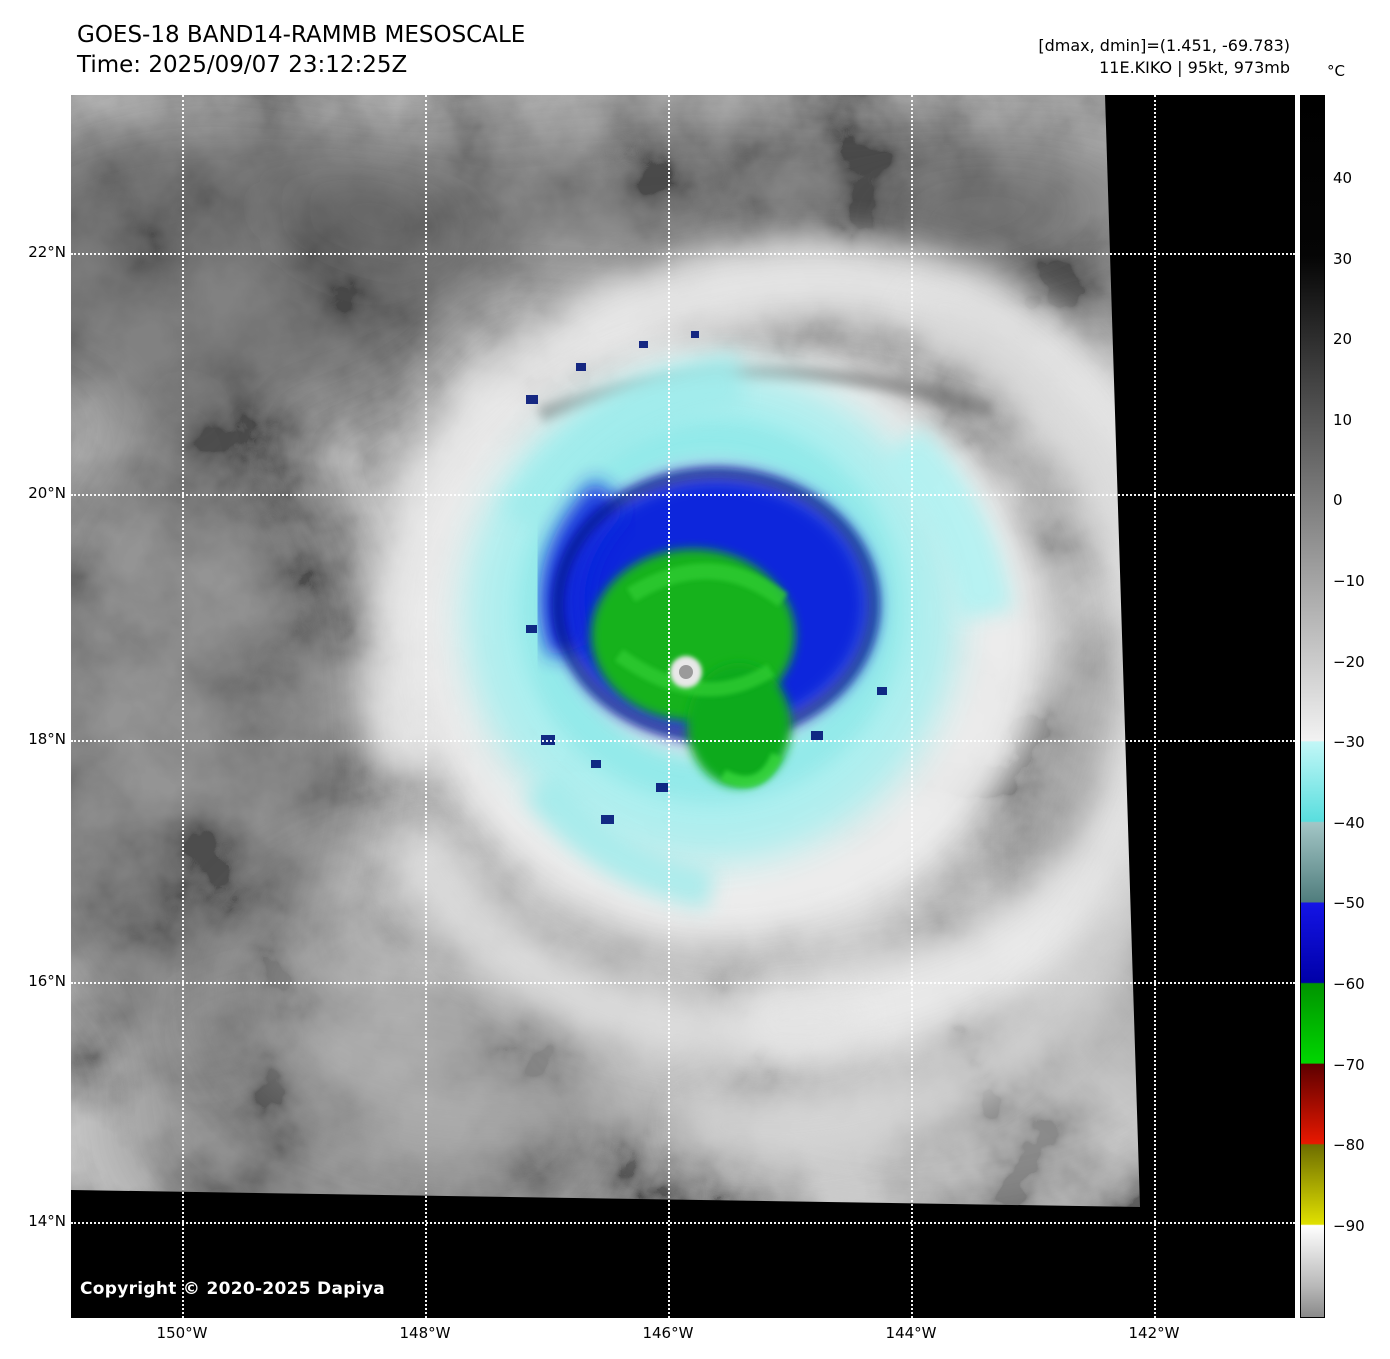 This screenshot has height=1359, width=1390. I want to click on latitude-label: 22°N, so click(47, 252).